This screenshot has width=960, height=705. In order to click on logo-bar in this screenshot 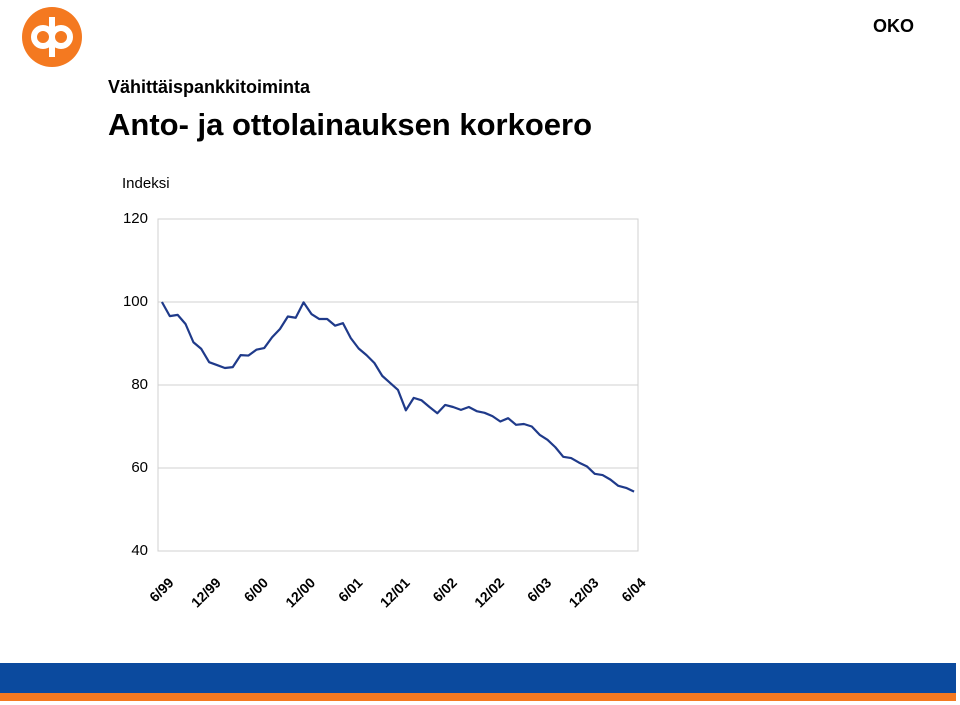, I will do `click(52, 37)`.